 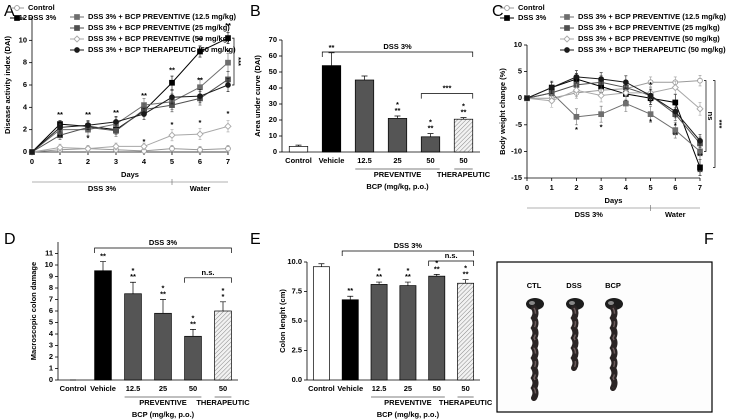 I want to click on panel-letter: C, so click(x=498, y=11).